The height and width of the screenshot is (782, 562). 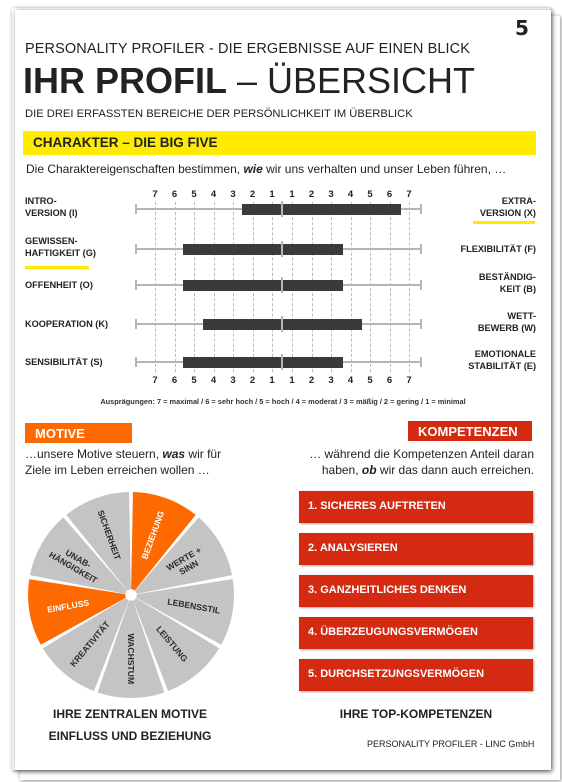 I want to click on highlight-gewissenhaftigkeit, so click(x=57, y=267).